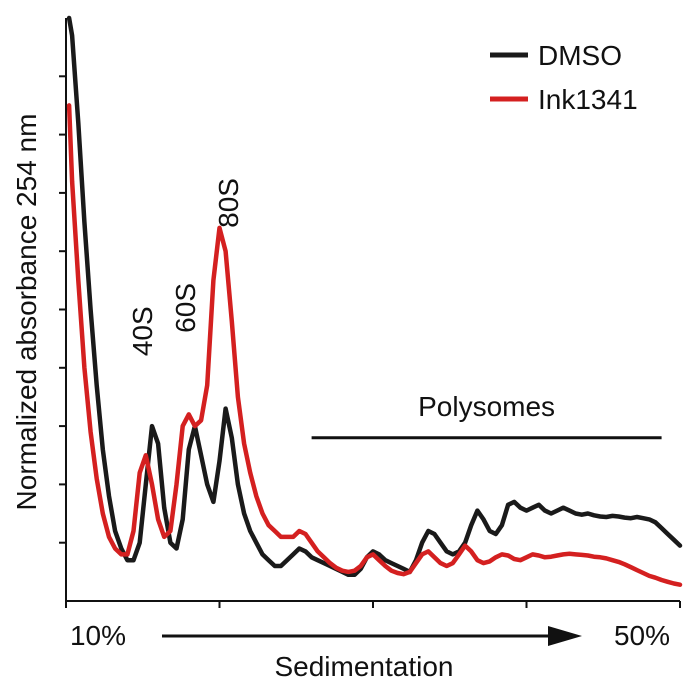 The width and height of the screenshot is (696, 691). Describe the element at coordinates (228, 203) in the screenshot. I see `peak-label-80s: 80S` at that location.